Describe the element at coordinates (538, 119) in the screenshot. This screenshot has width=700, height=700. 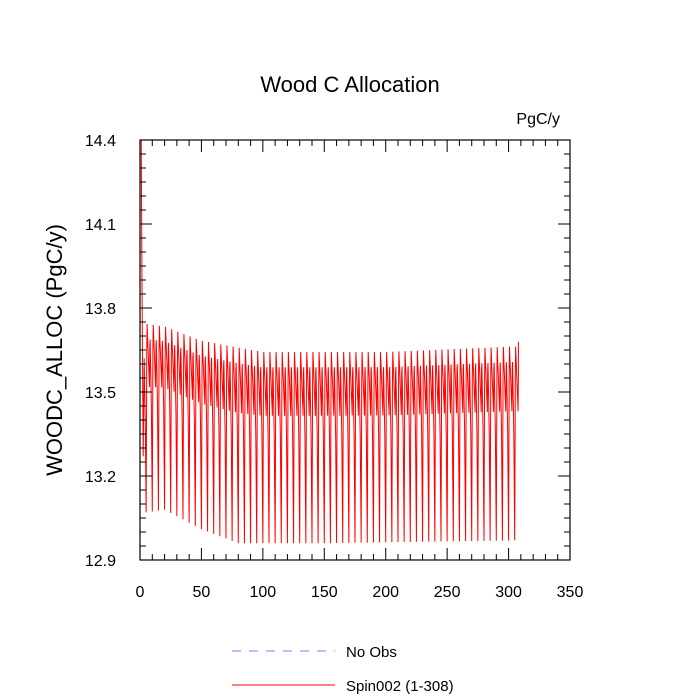
I see `units-label: PgC/y` at that location.